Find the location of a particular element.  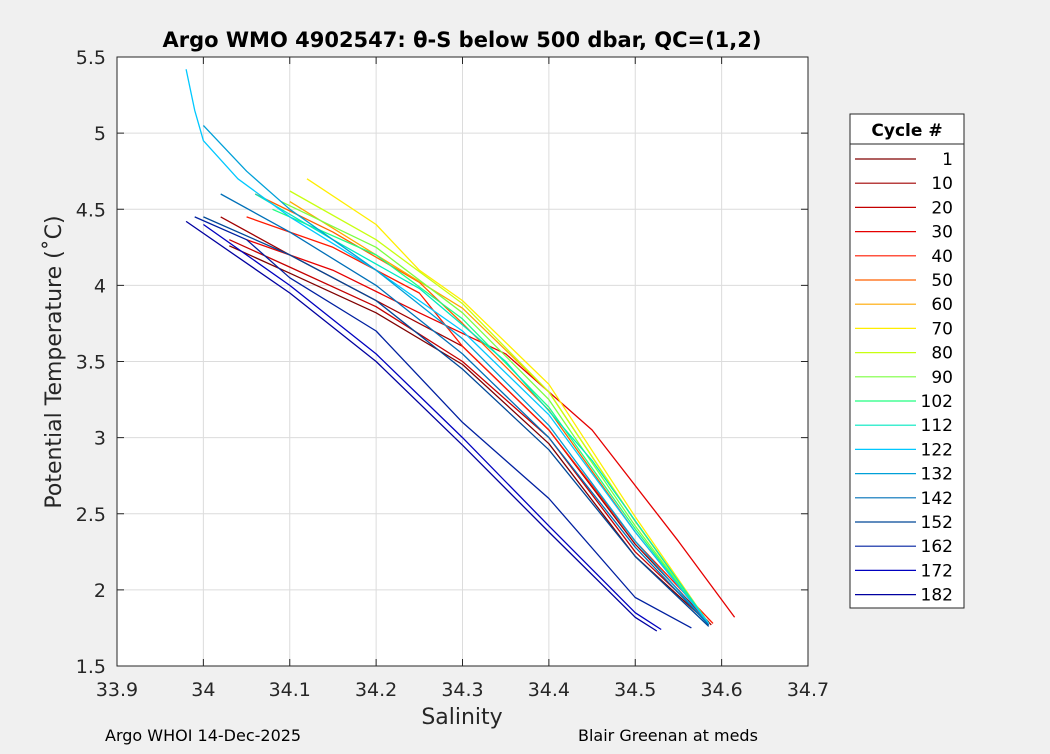

legend-label: 172 is located at coordinates (937, 571).